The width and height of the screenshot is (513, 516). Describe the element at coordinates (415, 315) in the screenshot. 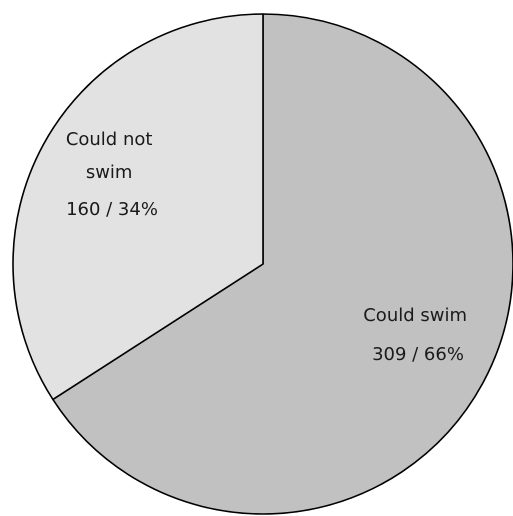

I see `slice-label-could-swim-line-1: Could swim` at that location.